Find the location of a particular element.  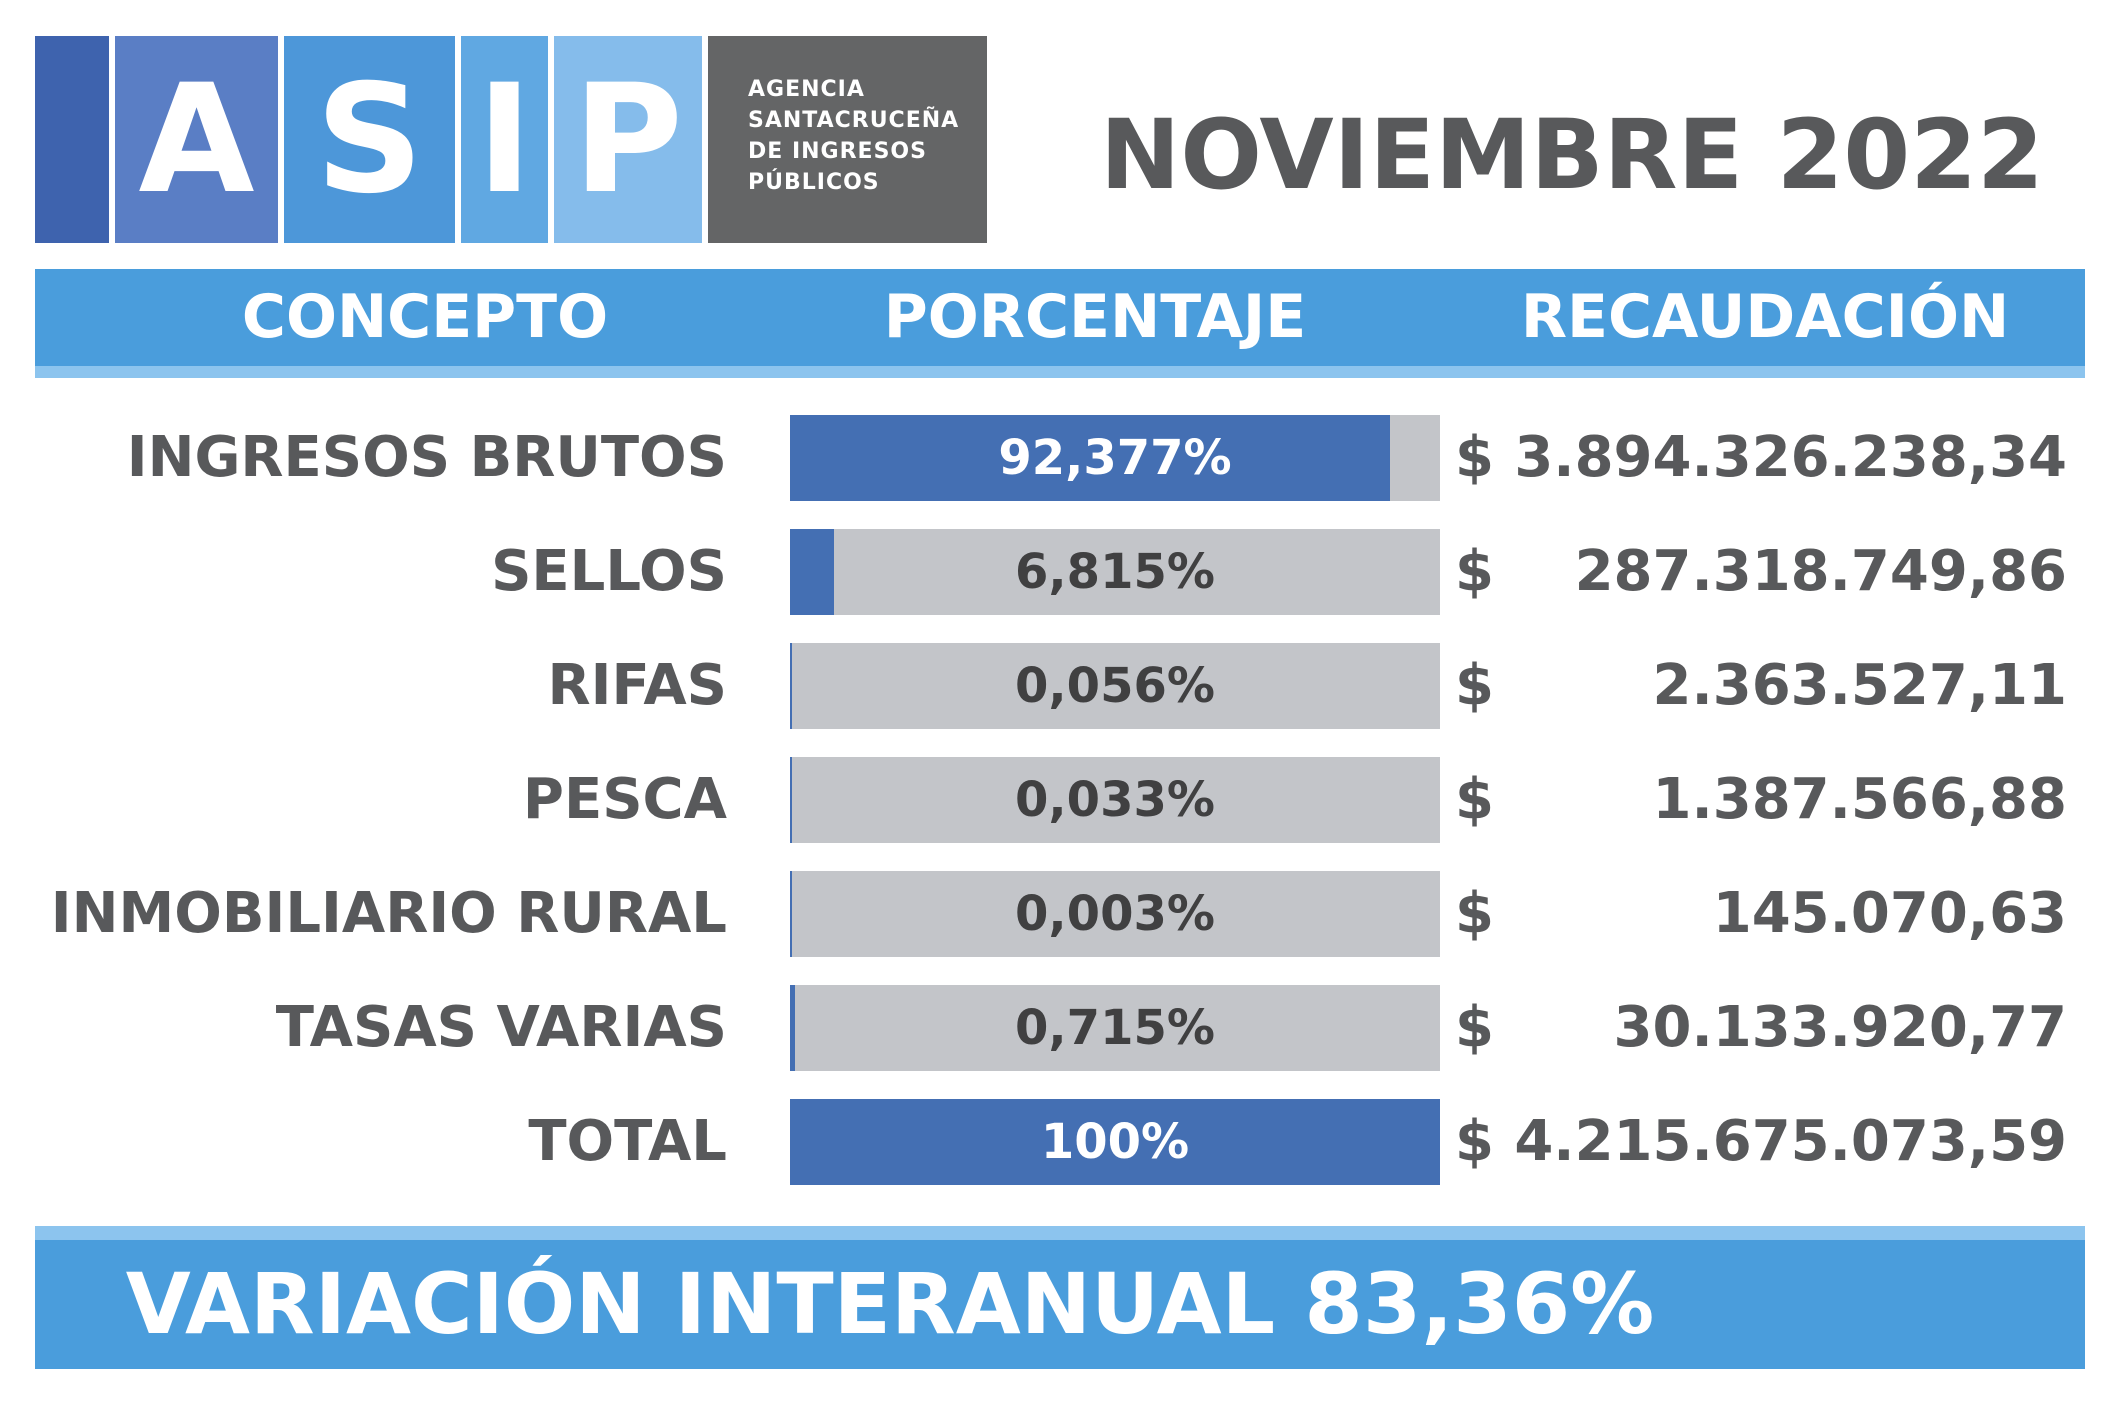

table-row: RIFAS 0,056% $2.363.527,11 is located at coordinates (1058, 686).